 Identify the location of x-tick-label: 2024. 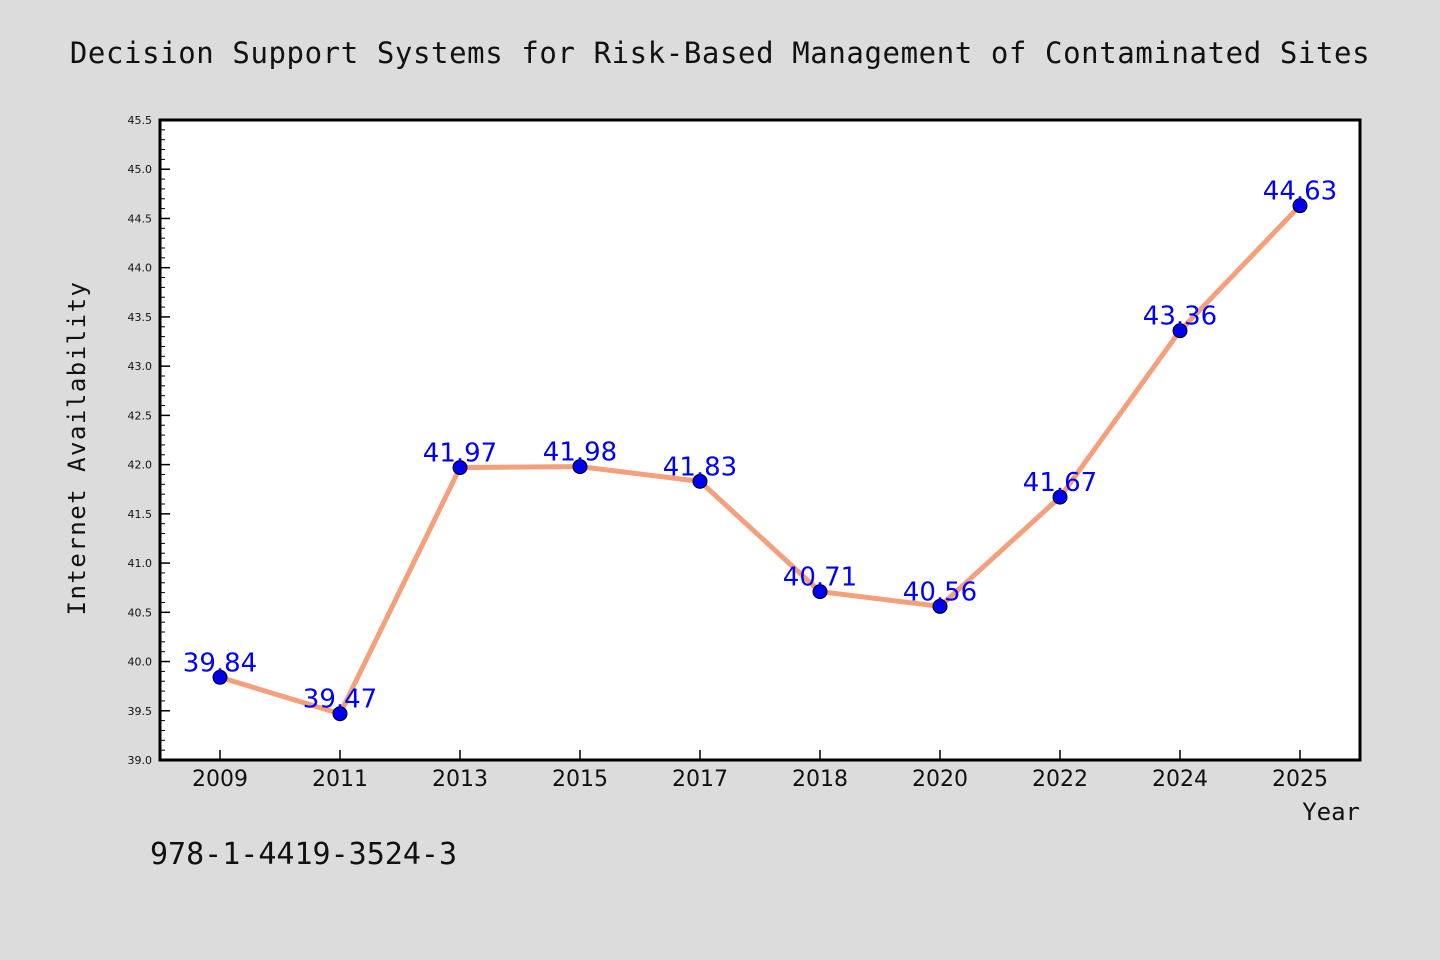
(1180, 779).